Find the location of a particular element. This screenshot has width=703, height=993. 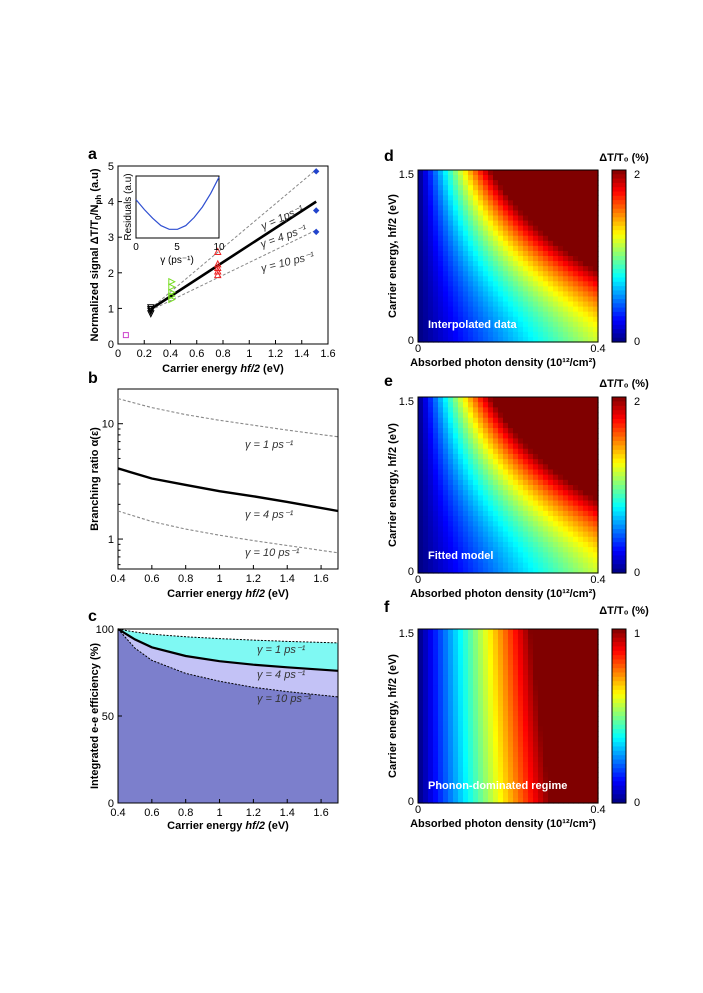

panel-a-line-labels: γ = 1ps⁻¹ γ = 4 ps⁻¹ γ = 10 ps⁻¹ is located at coordinates (287, 239).